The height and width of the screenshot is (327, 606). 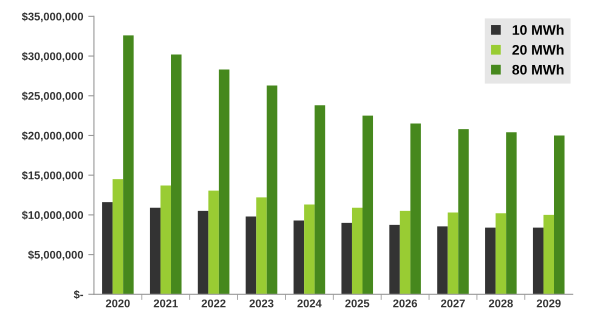 What do you see at coordinates (500, 303) in the screenshot?
I see `x-tick-label: 2028` at bounding box center [500, 303].